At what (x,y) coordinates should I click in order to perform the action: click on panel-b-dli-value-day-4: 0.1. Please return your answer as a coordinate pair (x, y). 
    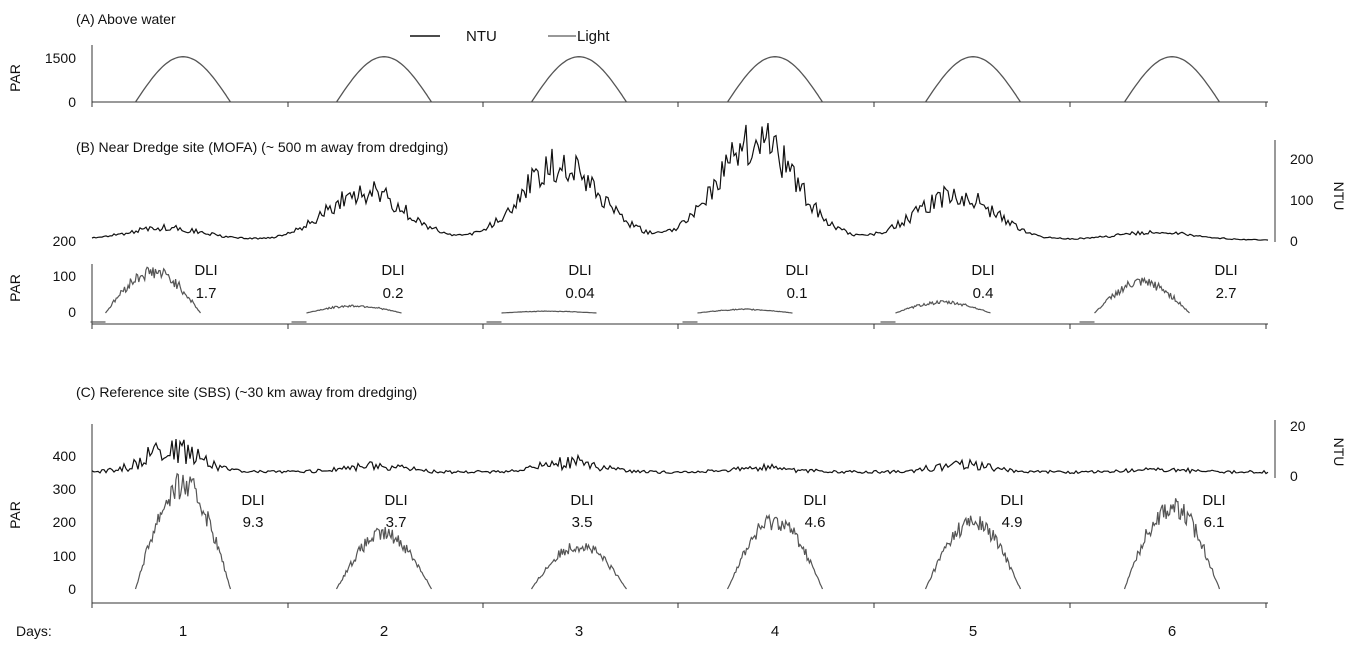
    Looking at the image, I should click on (797, 293).